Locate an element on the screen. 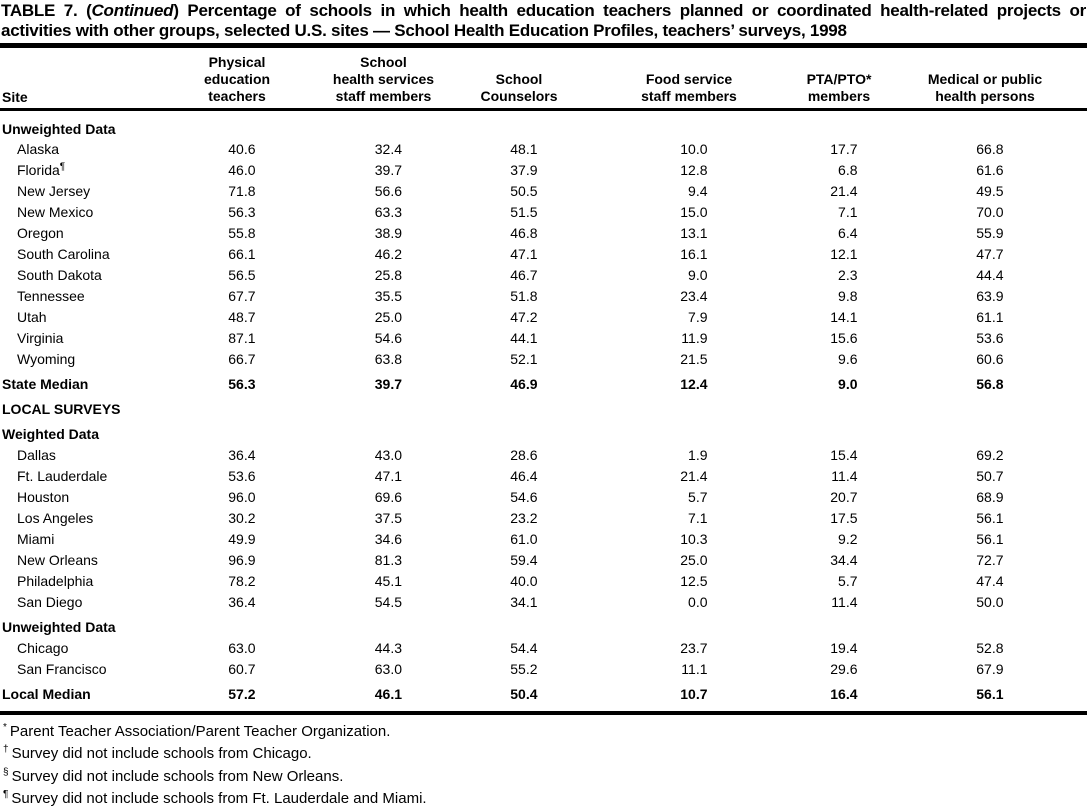 The width and height of the screenshot is (1087, 809). column-header: Food service staff members is located at coordinates (689, 79).